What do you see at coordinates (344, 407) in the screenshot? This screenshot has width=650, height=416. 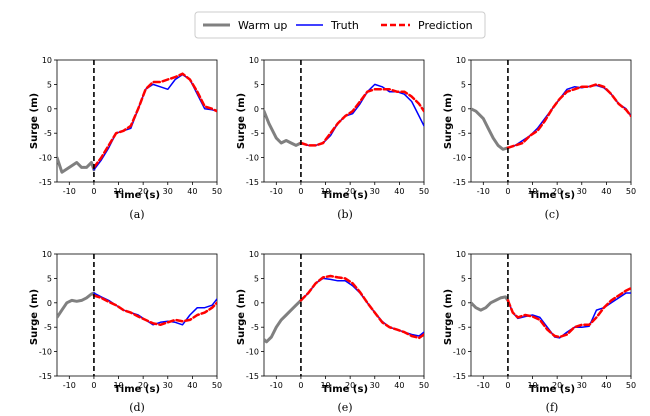 I see `panel-e-caption: (e)` at bounding box center [344, 407].